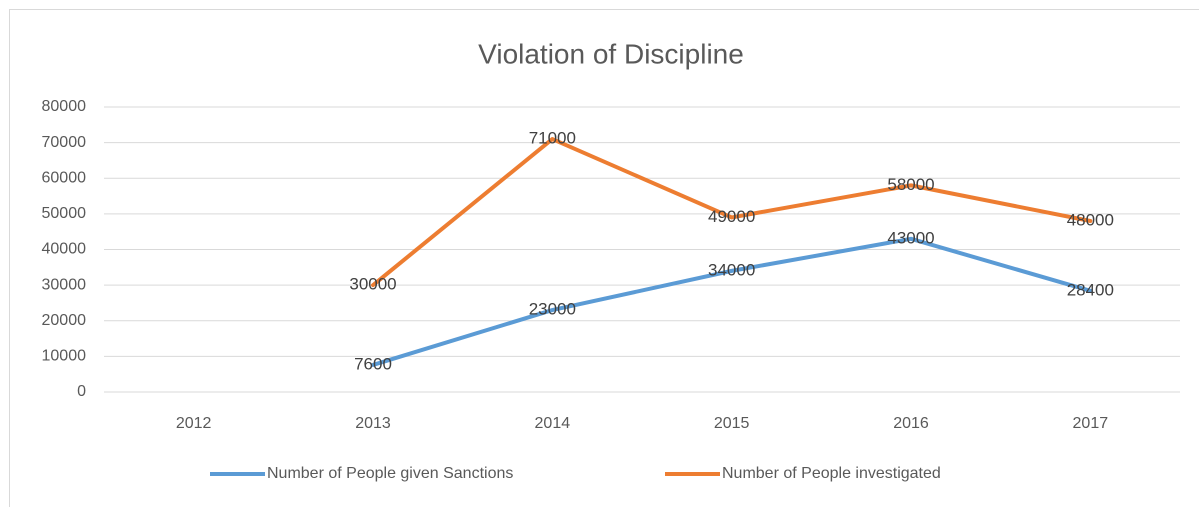  I want to click on y-tick-label: 0, so click(81, 391).